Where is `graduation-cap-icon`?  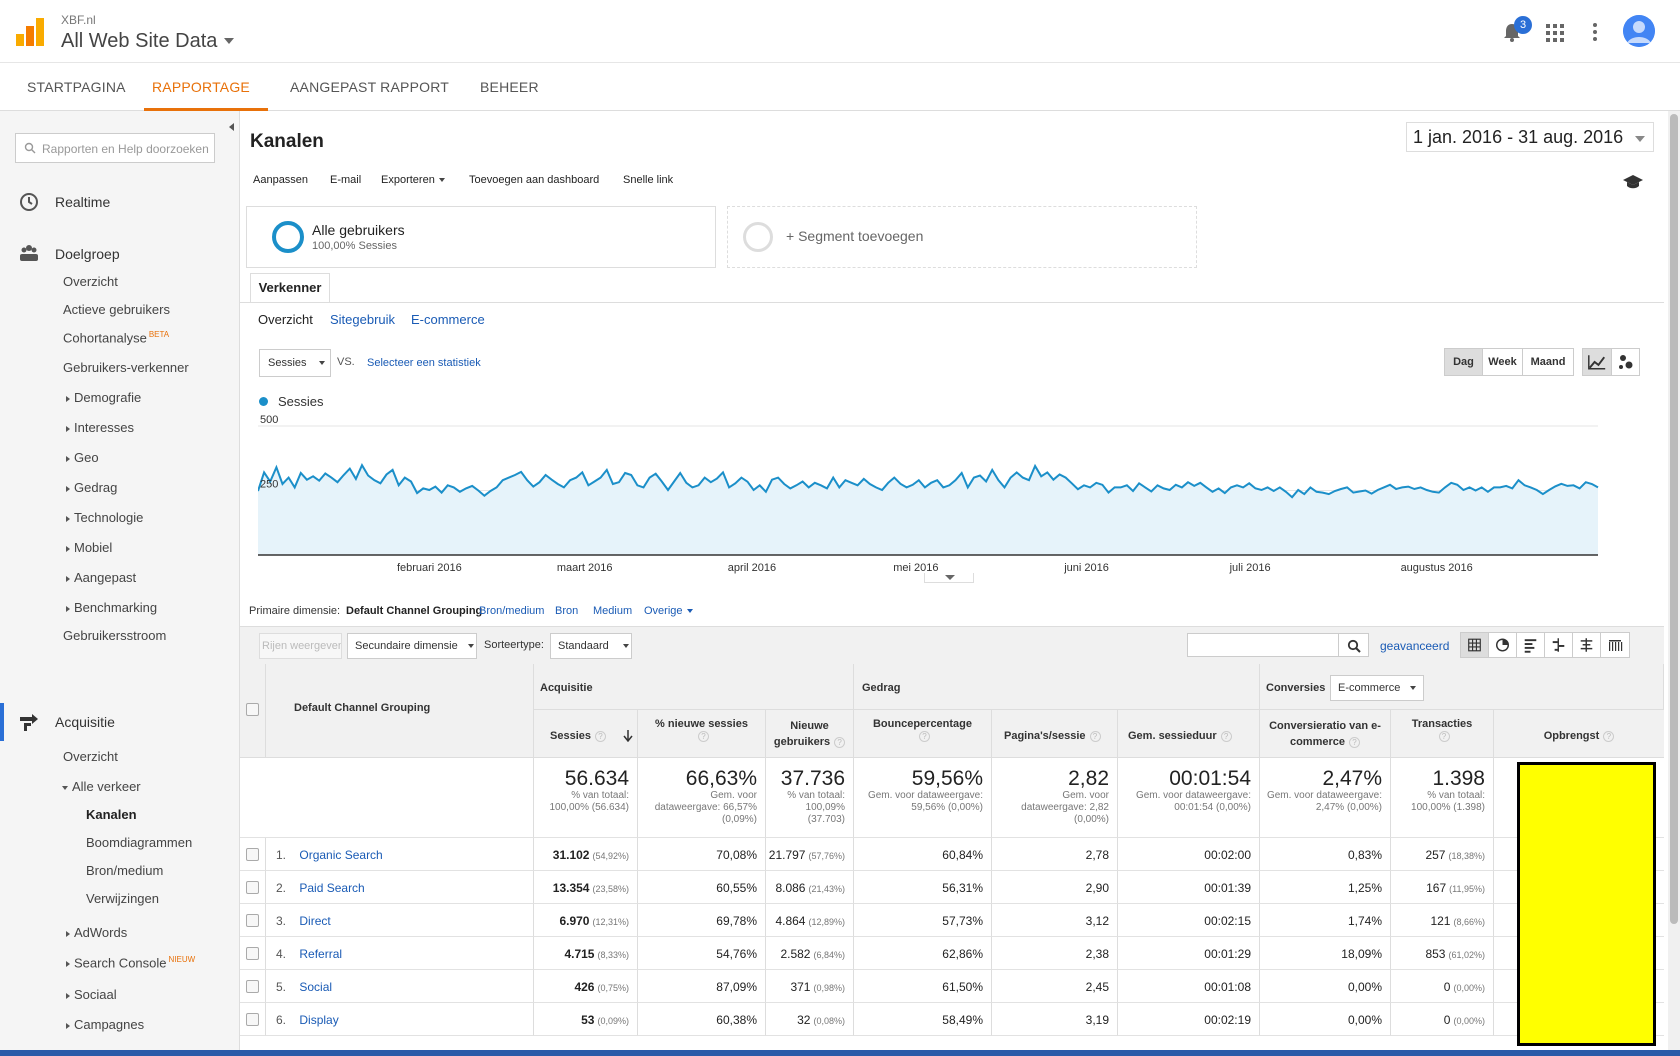
graduation-cap-icon is located at coordinates (1633, 182).